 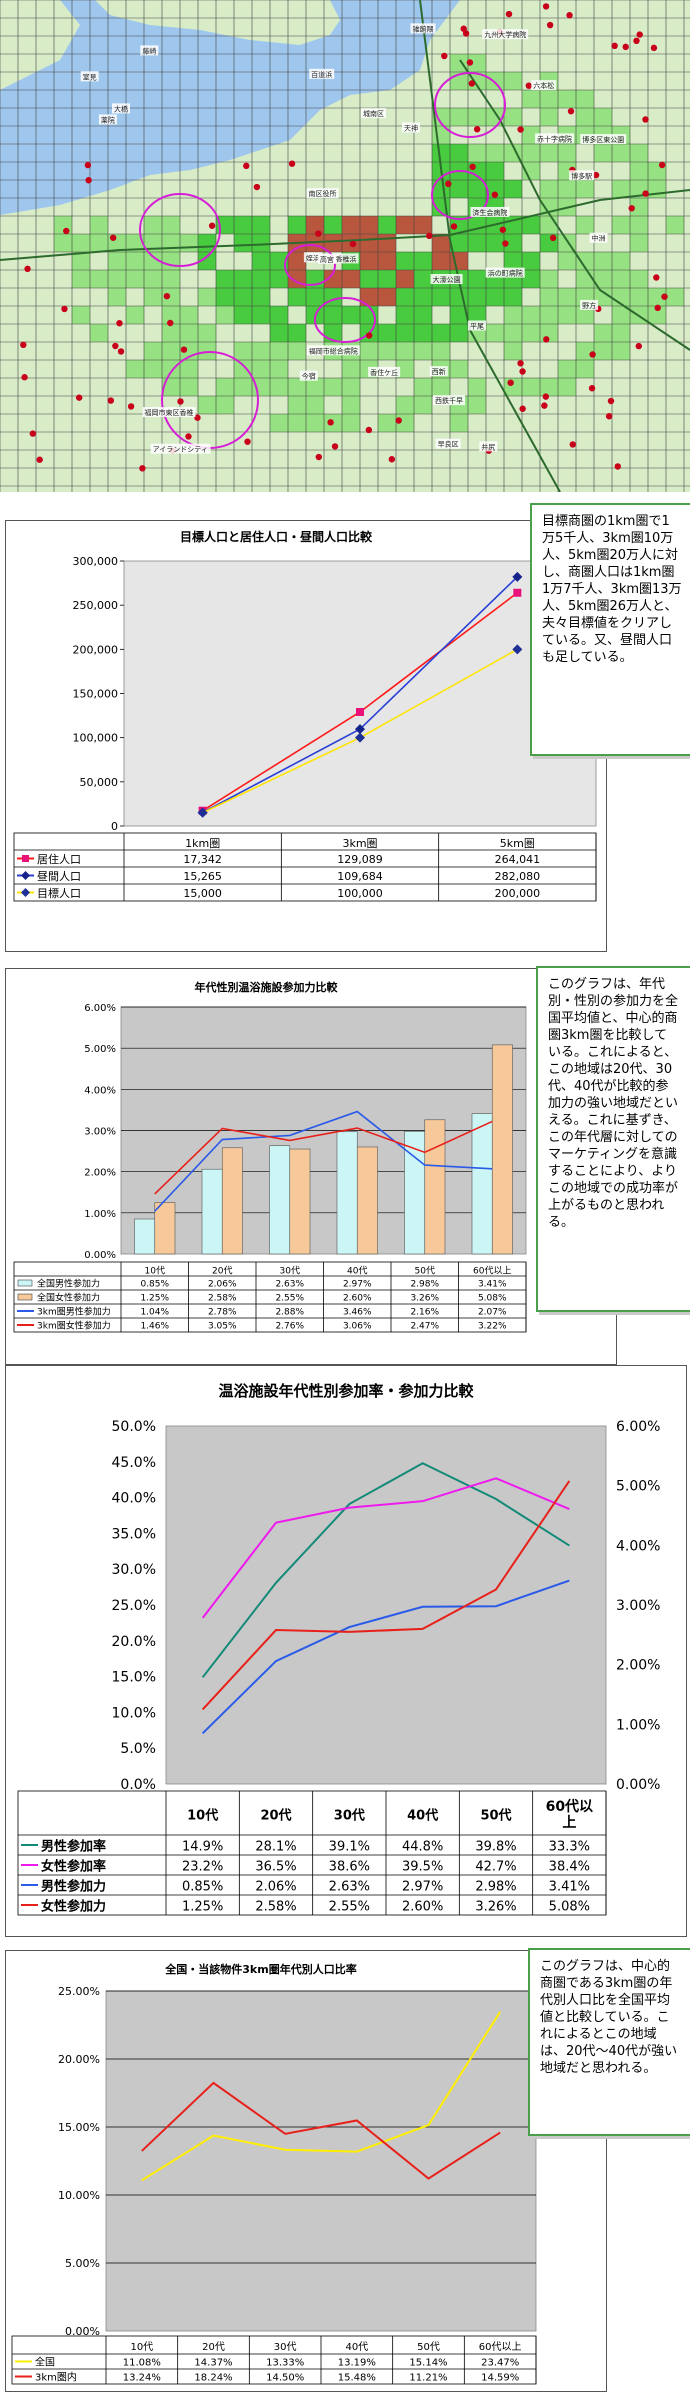 What do you see at coordinates (492, 1285) in the screenshot?
I see `data-label: 3.41%` at bounding box center [492, 1285].